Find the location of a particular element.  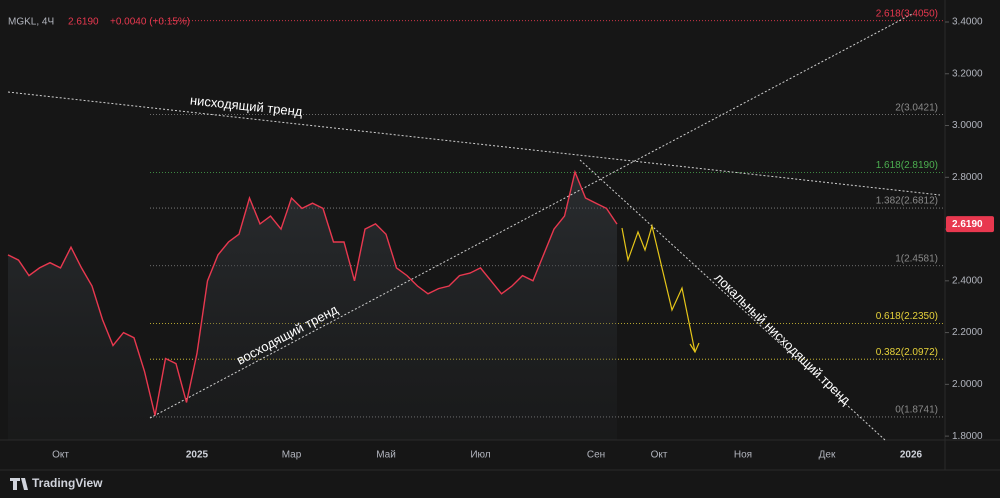

y-tick-label: 2.4000 is located at coordinates (967, 280).